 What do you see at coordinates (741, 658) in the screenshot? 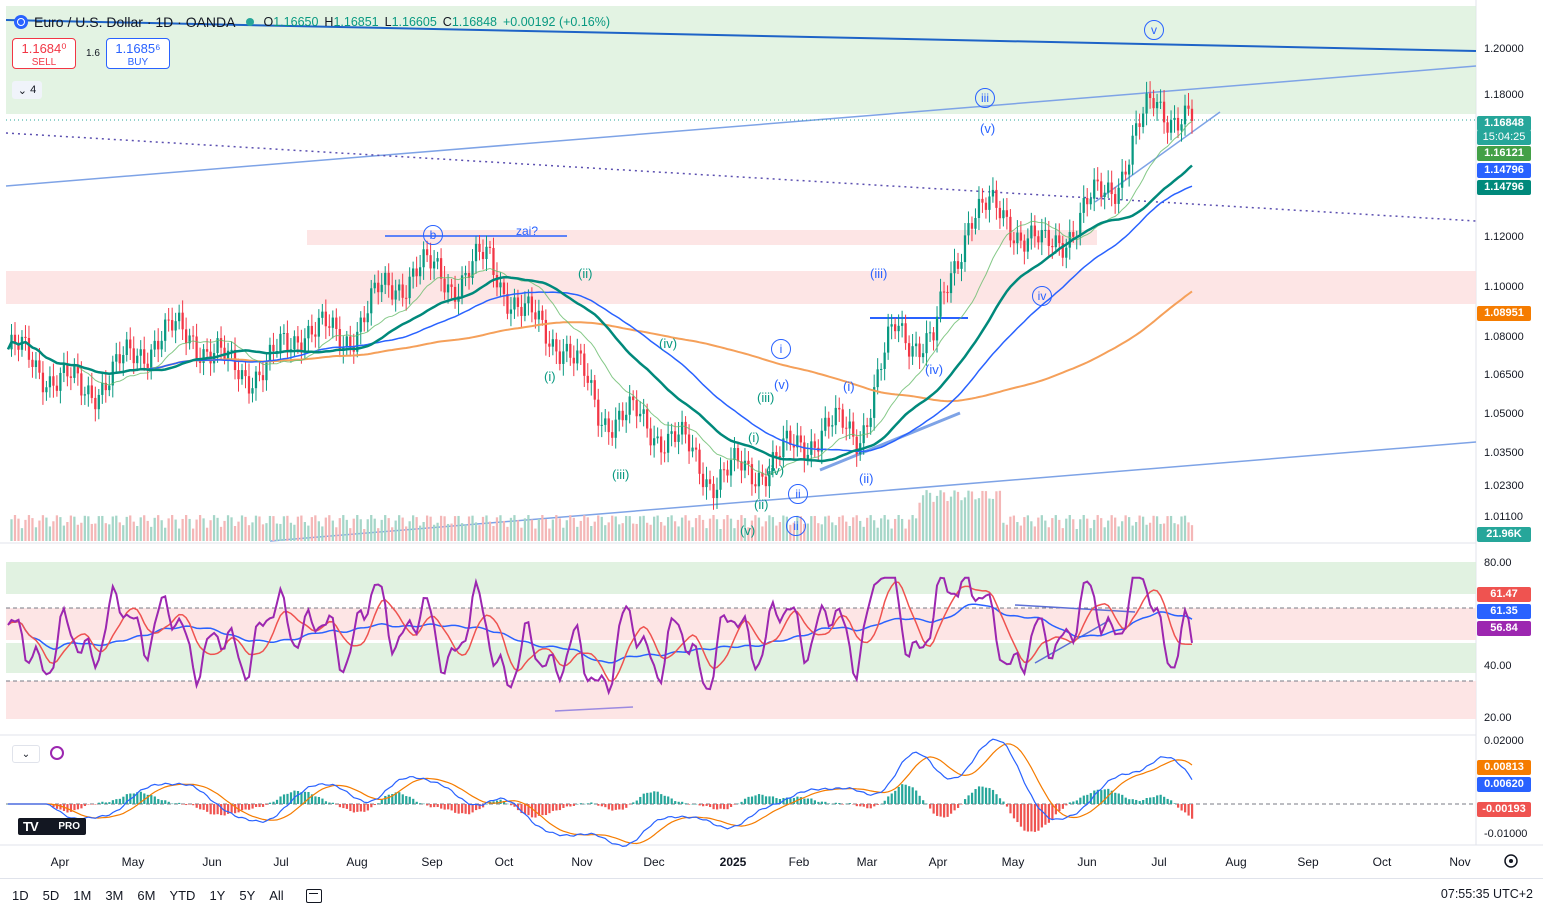
I see `rsi-lower-zone` at bounding box center [741, 658].